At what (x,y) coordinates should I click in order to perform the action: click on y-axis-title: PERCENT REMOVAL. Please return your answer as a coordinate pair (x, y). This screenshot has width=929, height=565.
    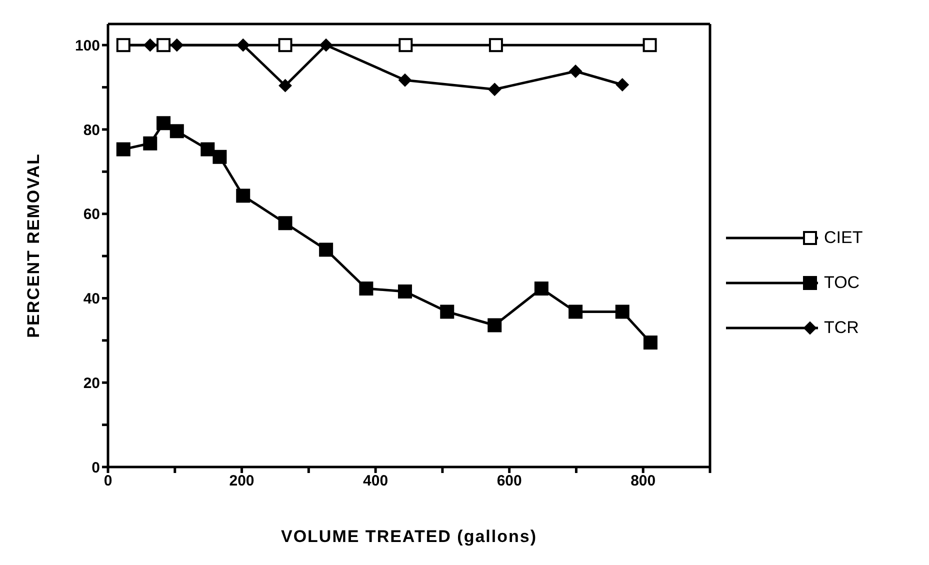
    Looking at the image, I should click on (34, 245).